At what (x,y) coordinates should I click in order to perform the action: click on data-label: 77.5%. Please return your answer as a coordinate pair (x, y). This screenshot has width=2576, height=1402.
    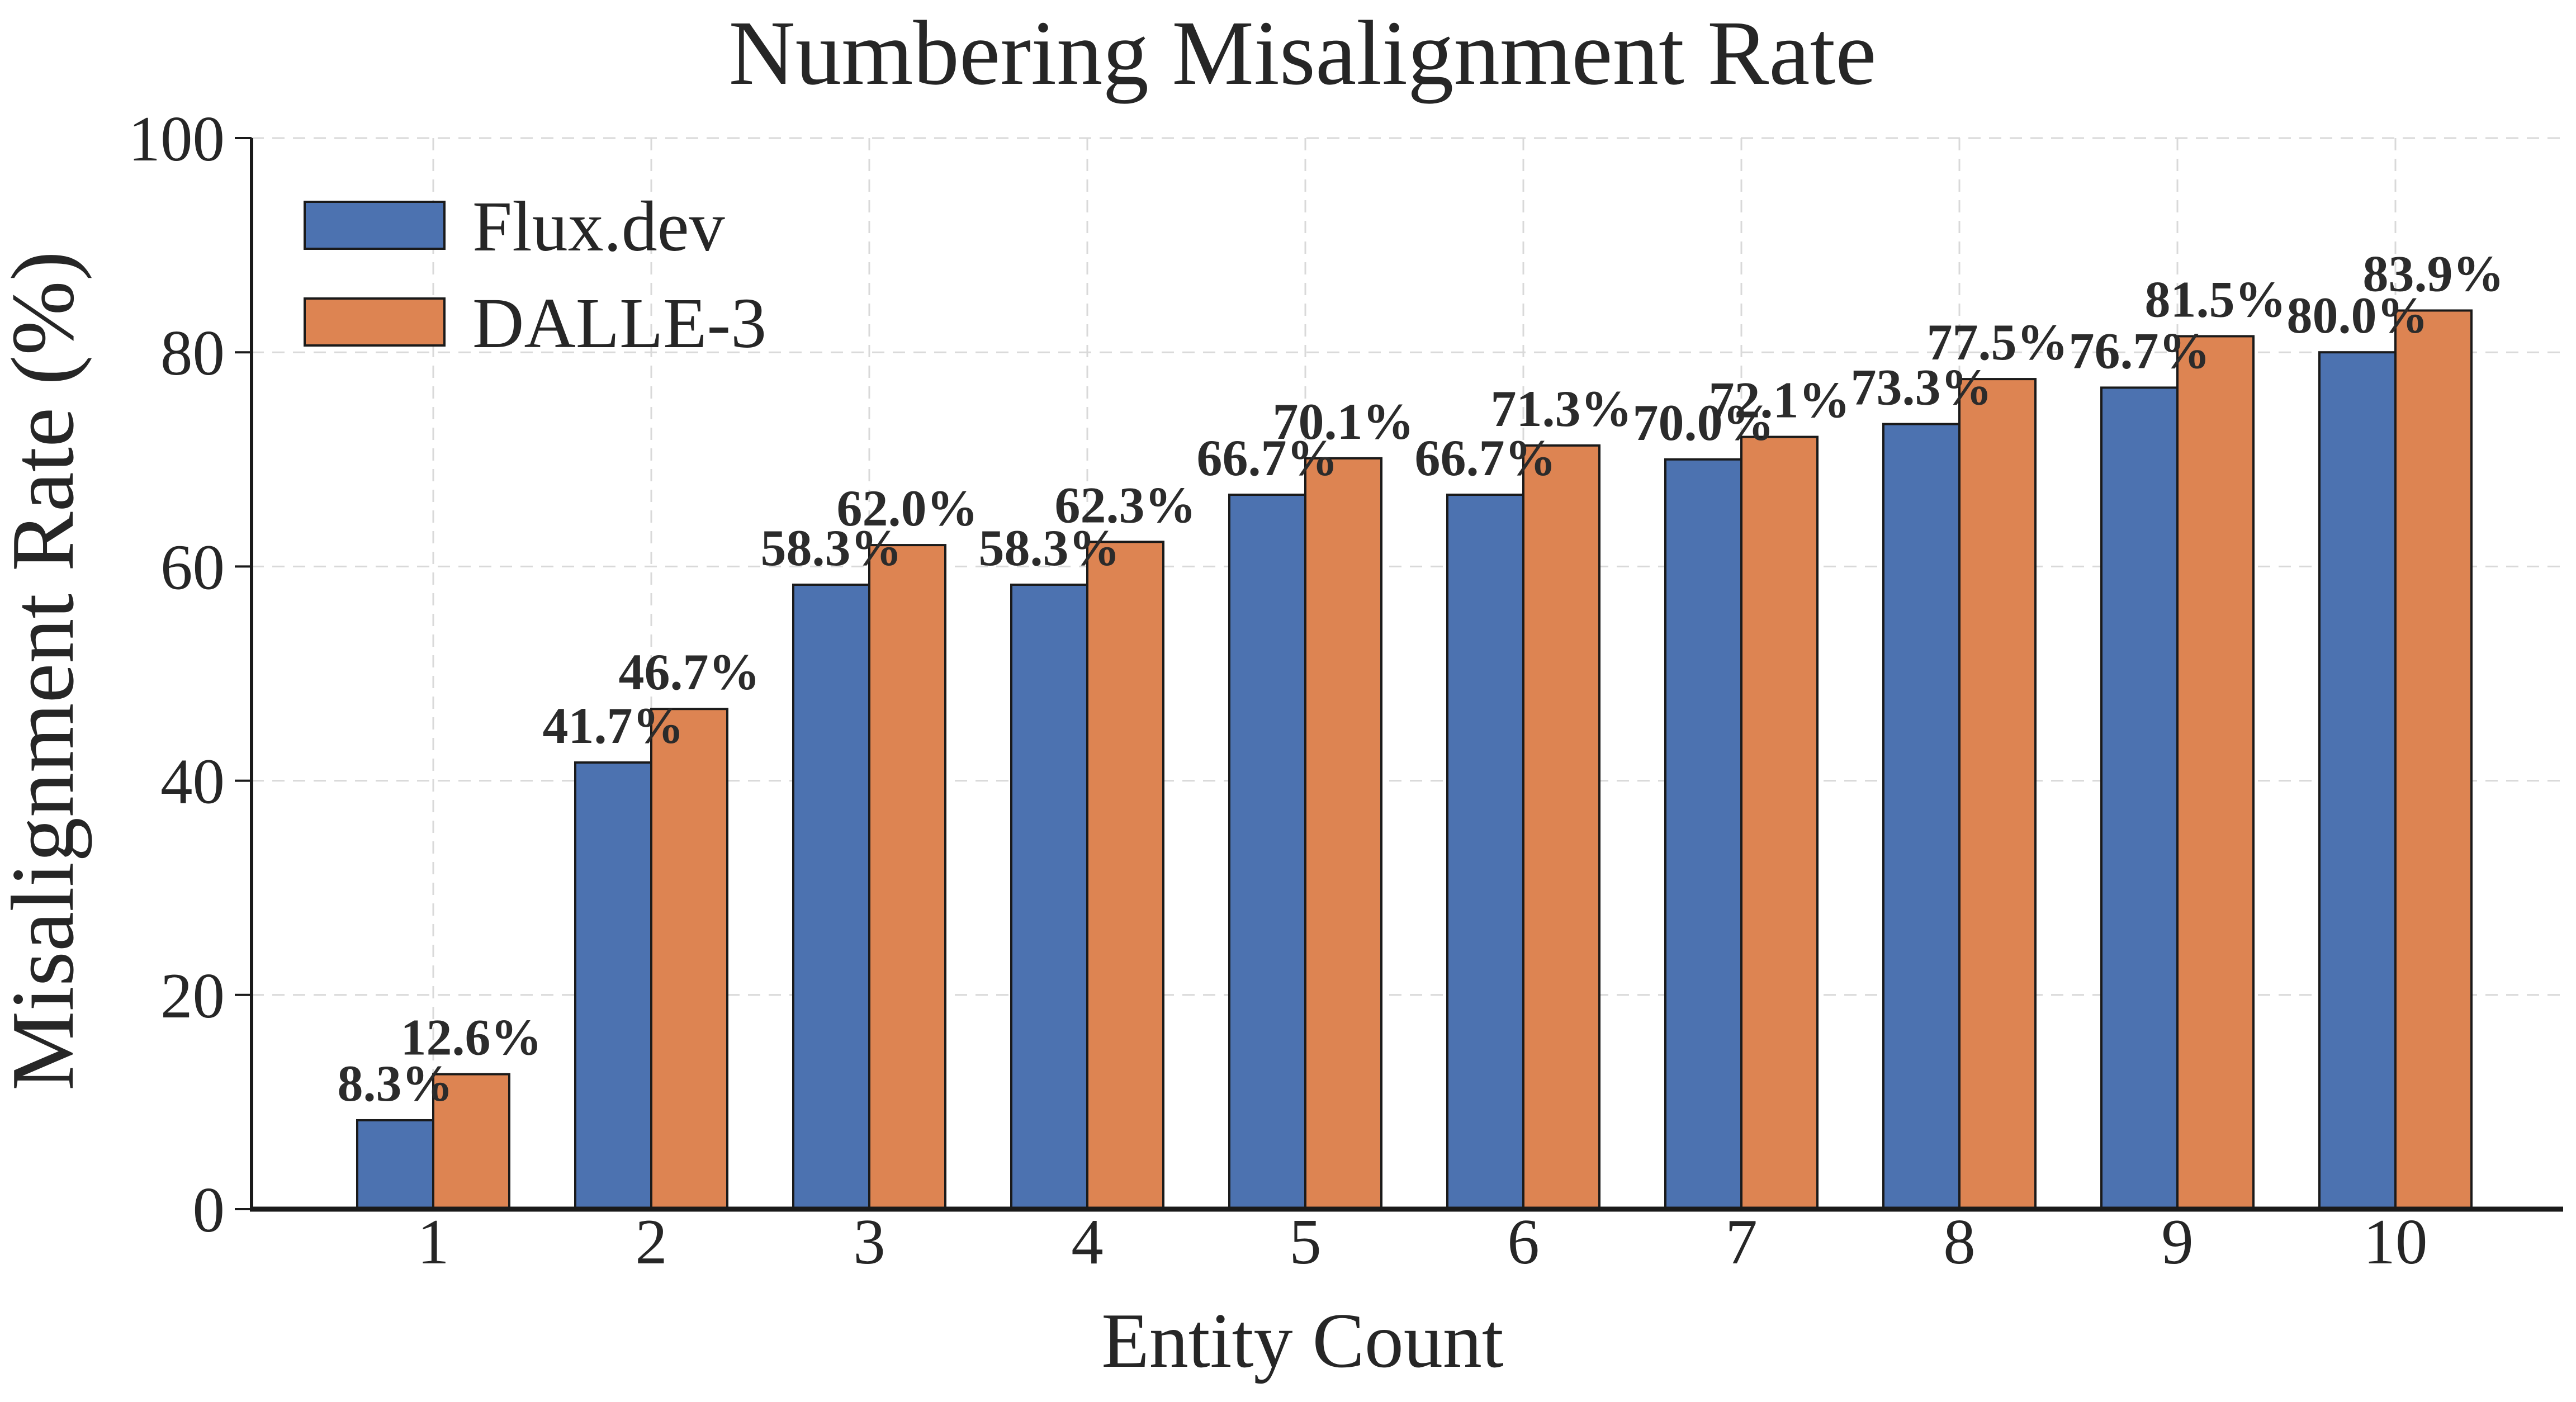
    Looking at the image, I should click on (1997, 343).